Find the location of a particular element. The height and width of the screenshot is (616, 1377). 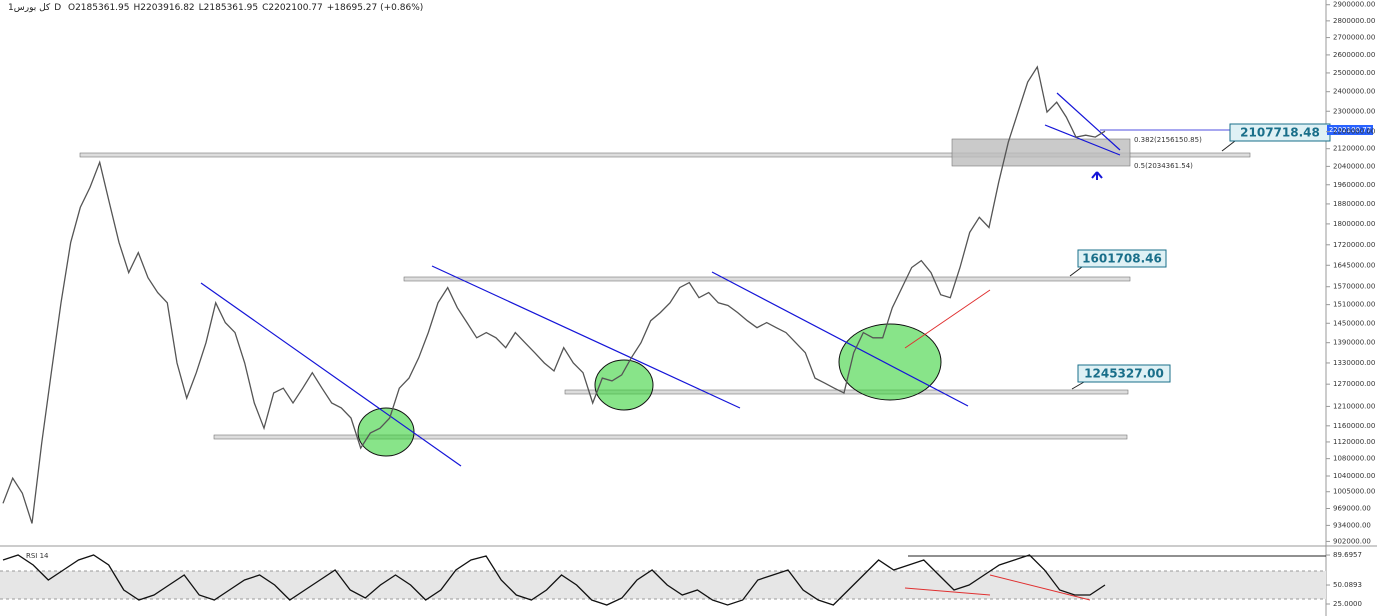

y-tick-label: 1390000.00 is located at coordinates (1354, 343).